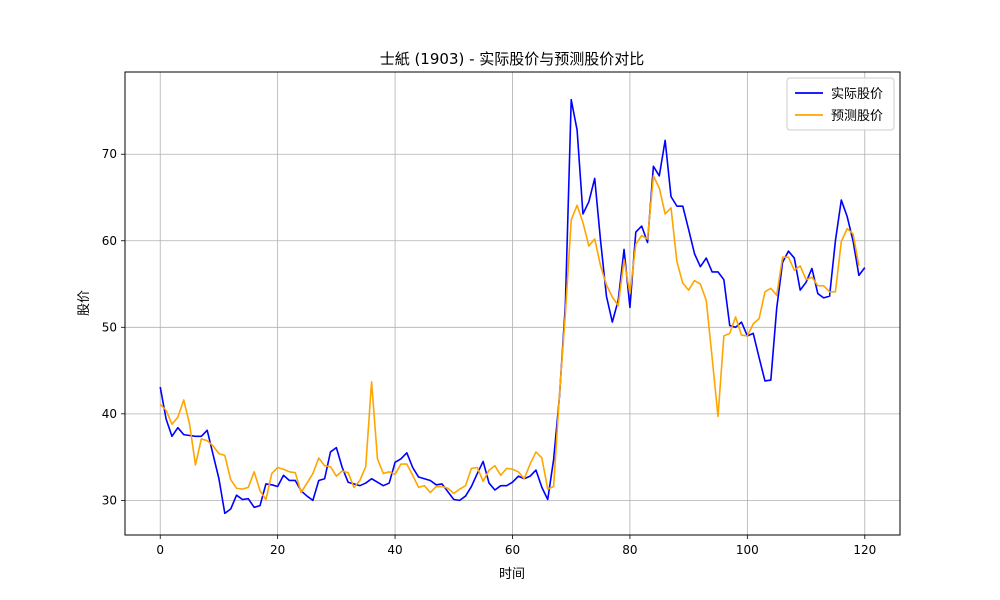  Describe the element at coordinates (864, 550) in the screenshot. I see `x-tick-label: 120` at that location.